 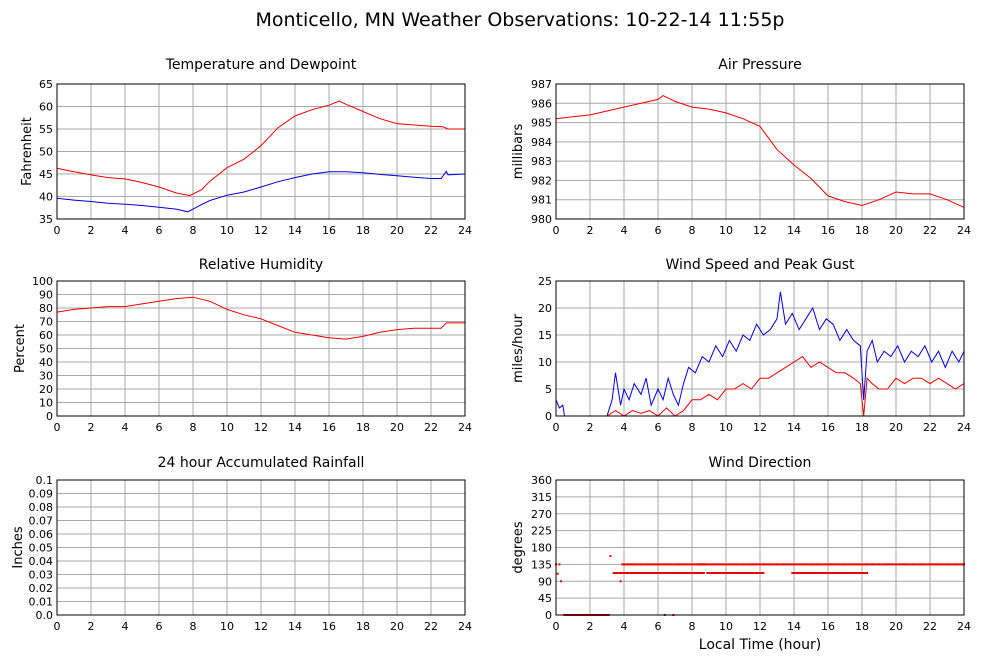 What do you see at coordinates (548, 416) in the screenshot?
I see `wind-ytick-label: 0` at bounding box center [548, 416].